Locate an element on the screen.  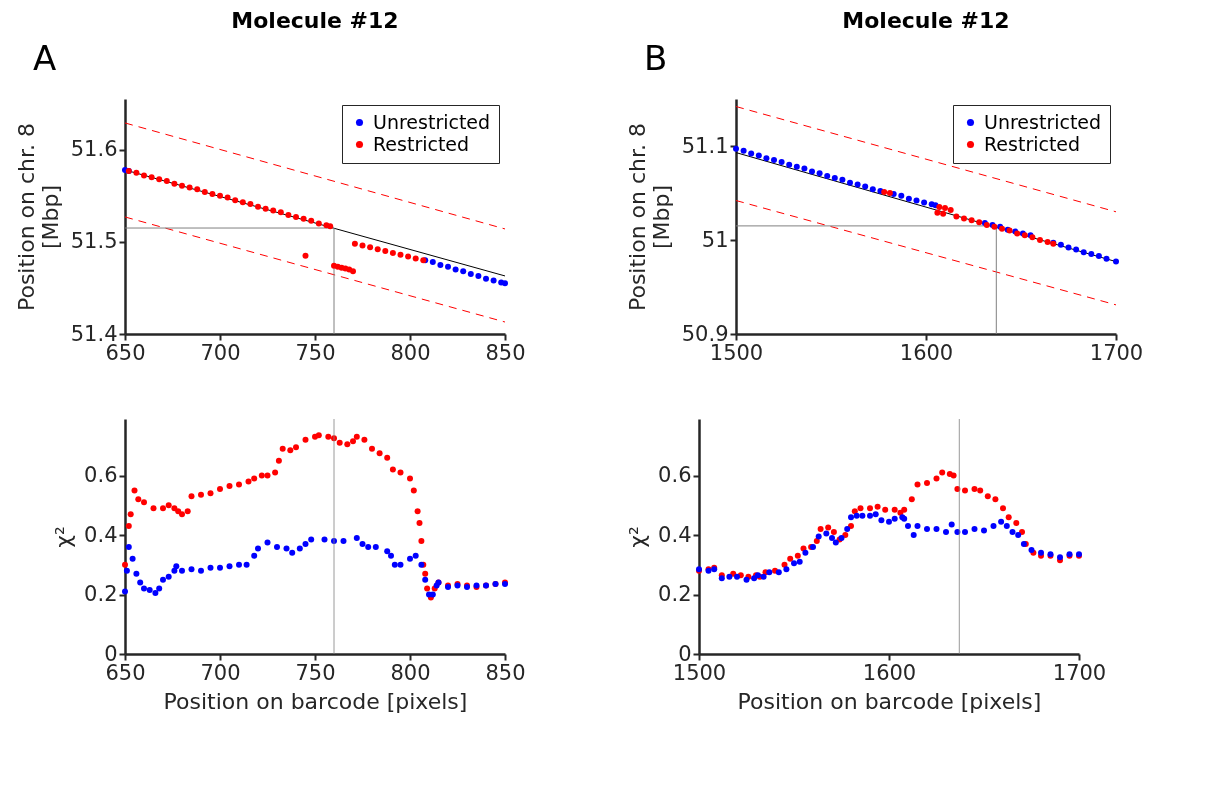
y-tick-label: 51.6 is located at coordinates (94, 149).